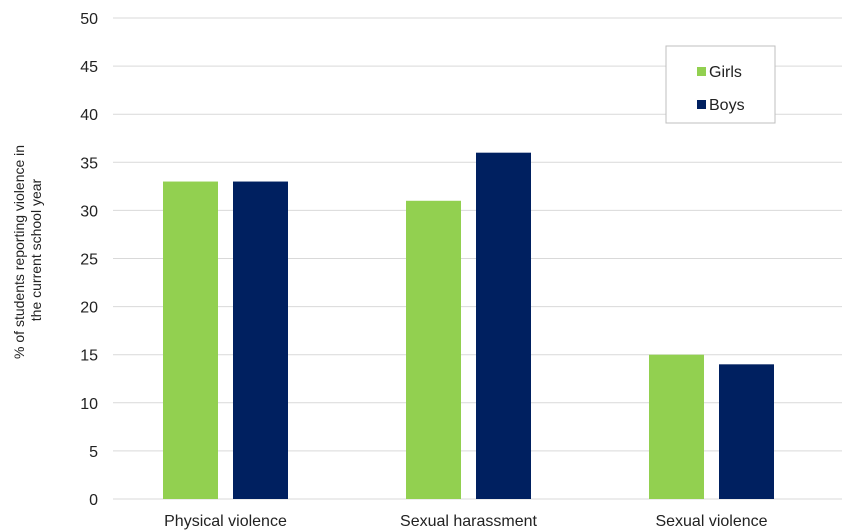  What do you see at coordinates (89, 404) in the screenshot?
I see `y-tick-label: 10` at bounding box center [89, 404].